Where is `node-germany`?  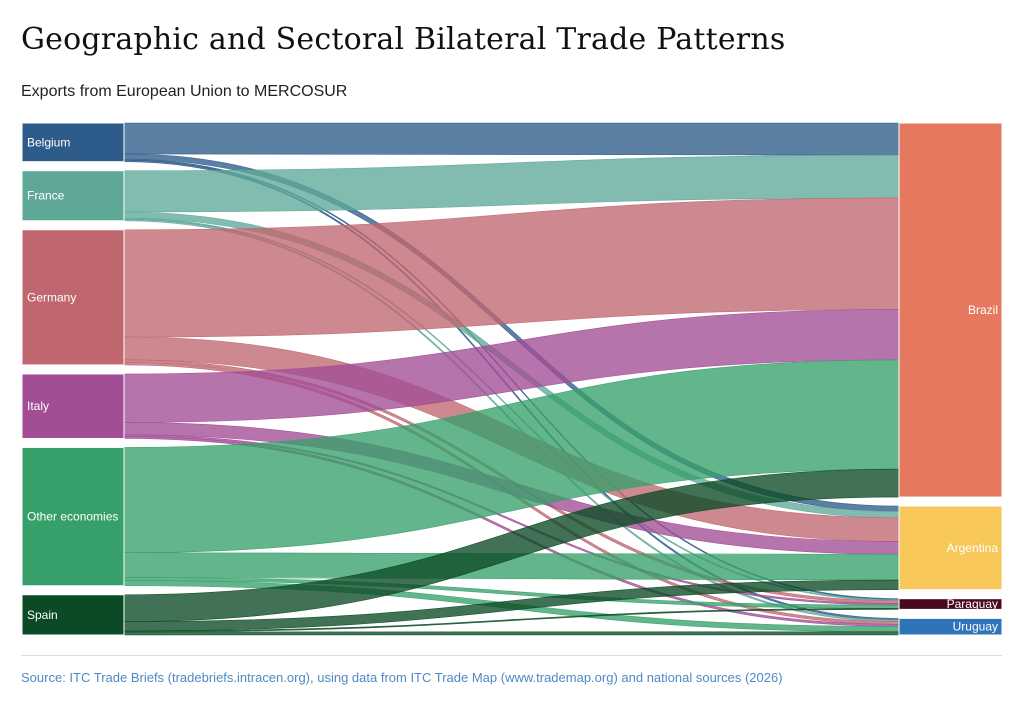
node-germany is located at coordinates (73, 297).